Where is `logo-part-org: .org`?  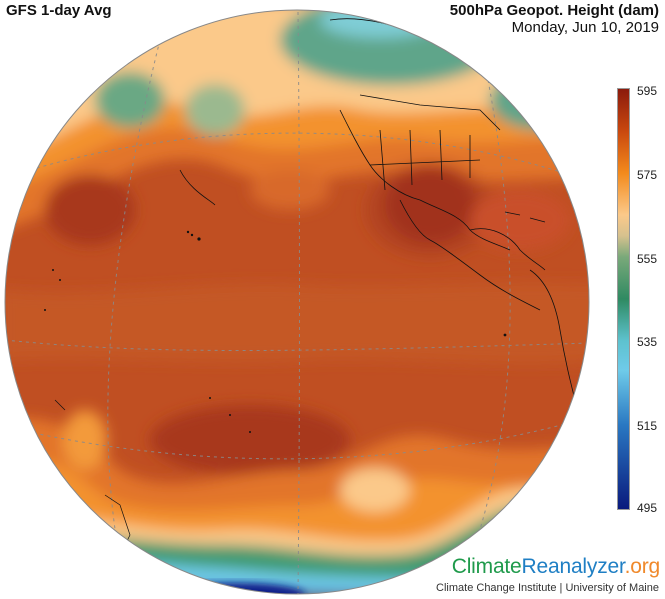
logo-part-org: .org is located at coordinates (642, 566).